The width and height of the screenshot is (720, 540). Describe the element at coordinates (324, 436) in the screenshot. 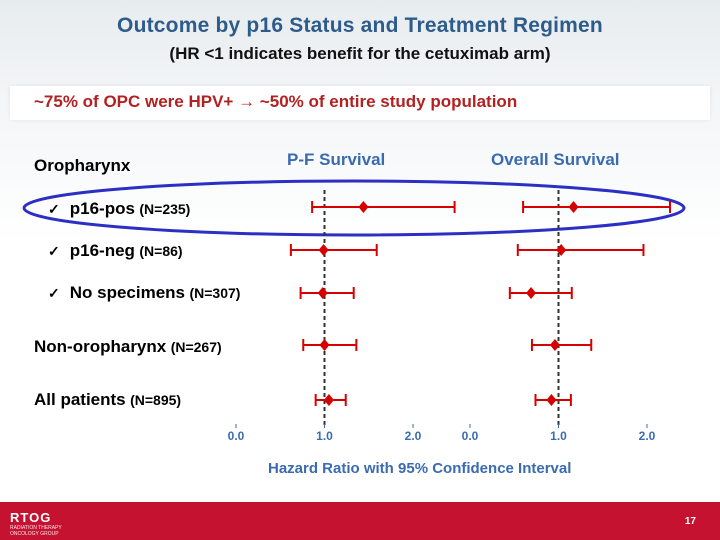

I see `tick-label-0-1: 1.0` at that location.